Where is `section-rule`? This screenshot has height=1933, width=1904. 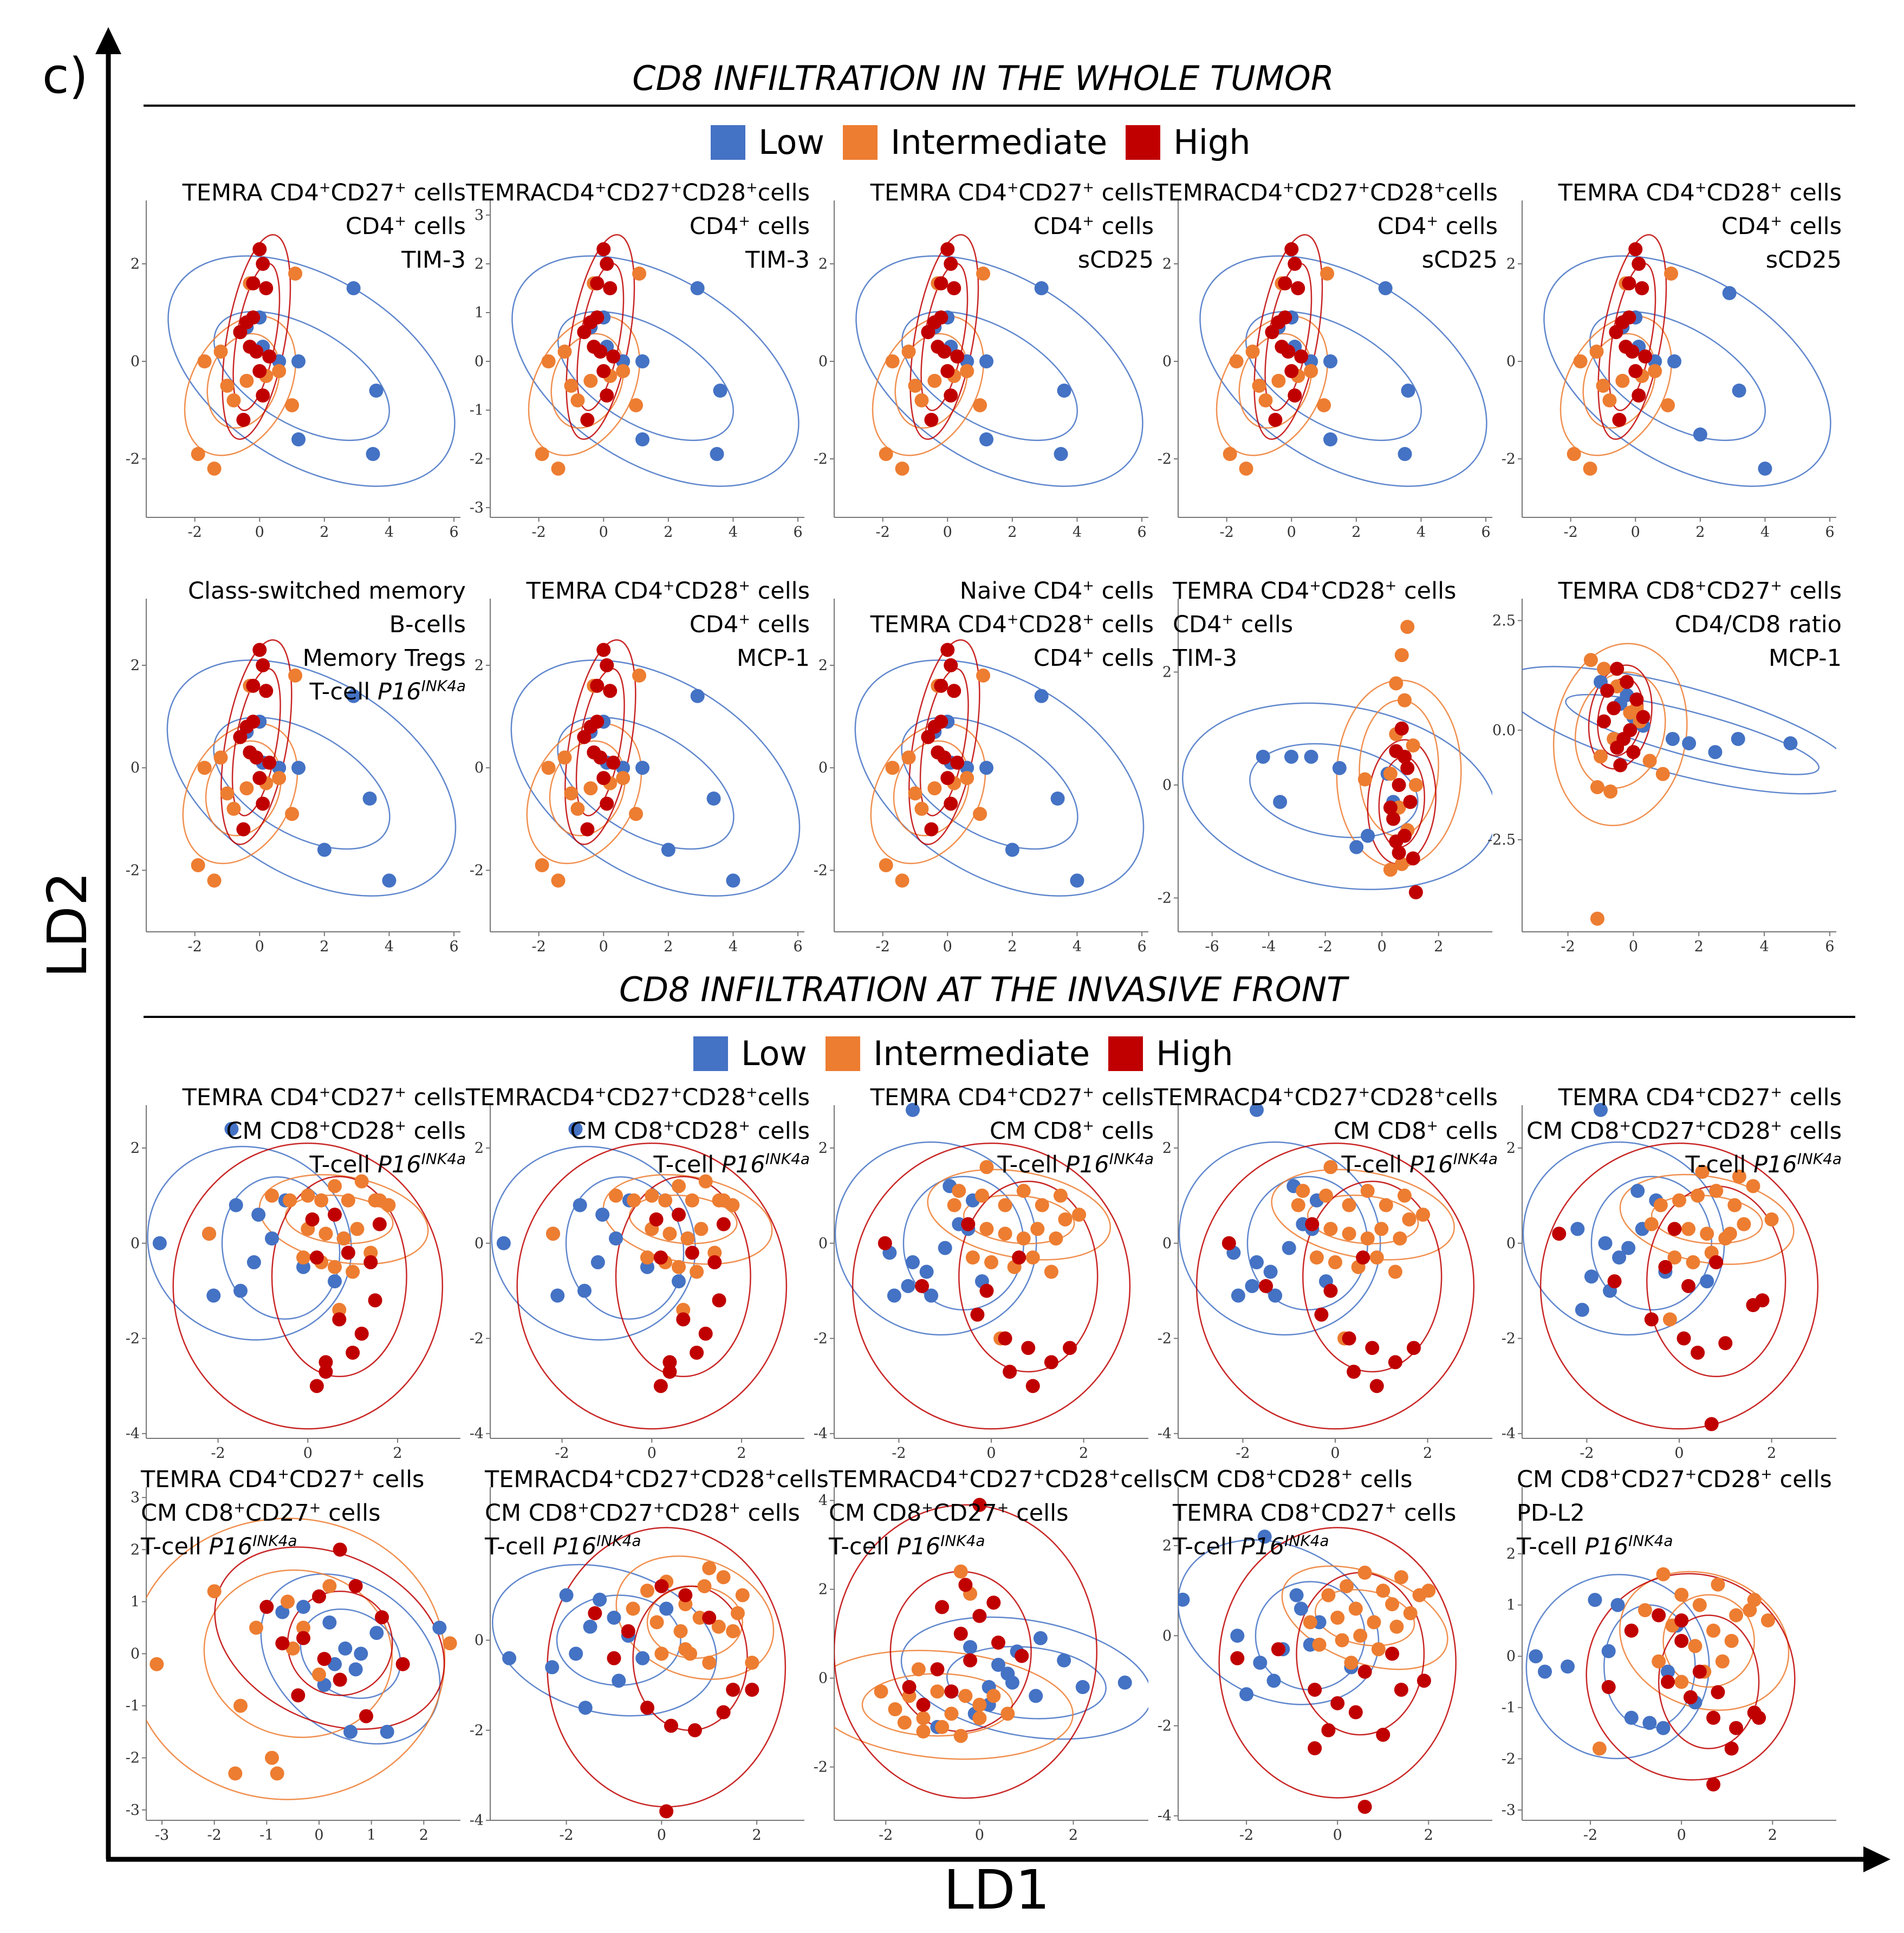
section-rule is located at coordinates (1000, 106).